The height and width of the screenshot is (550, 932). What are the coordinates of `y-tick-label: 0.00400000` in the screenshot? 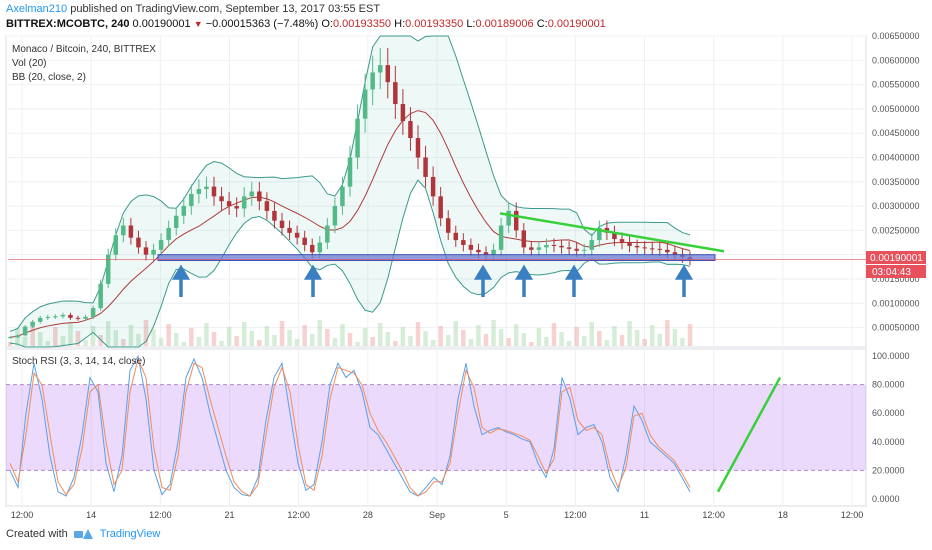 It's located at (896, 157).